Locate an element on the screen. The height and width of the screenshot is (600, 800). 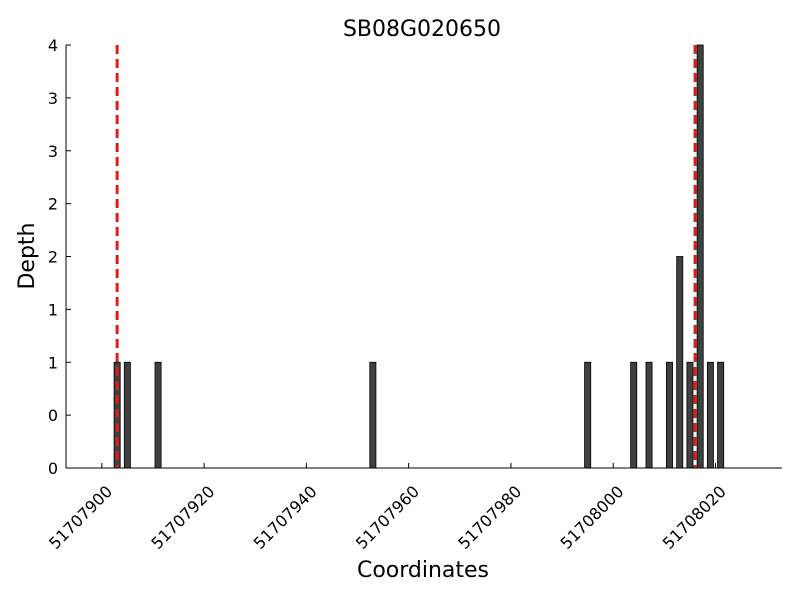
x-axis-label: Coordinates is located at coordinates (423, 570).